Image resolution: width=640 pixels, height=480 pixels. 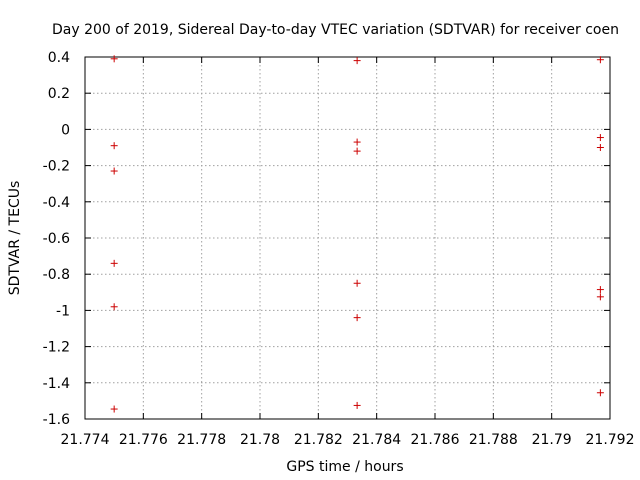 I want to click on y-tick-label: -0.4, so click(x=56, y=203).